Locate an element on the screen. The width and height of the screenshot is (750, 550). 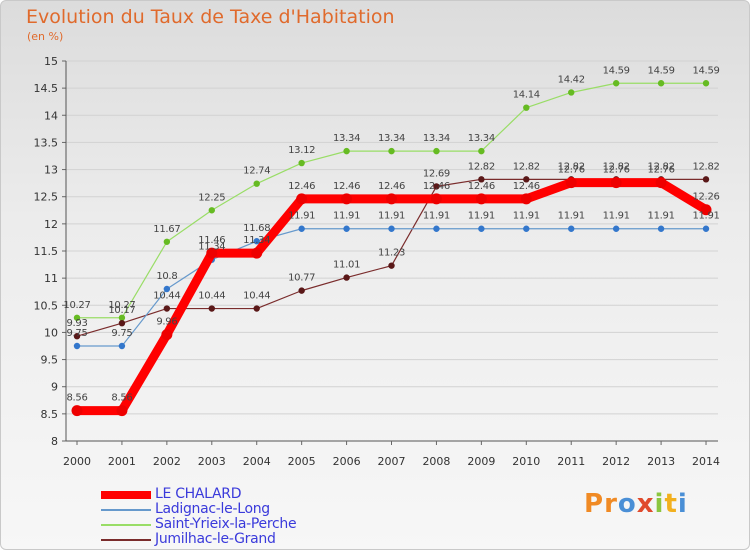
data-label: 11.01 is located at coordinates (346, 265).